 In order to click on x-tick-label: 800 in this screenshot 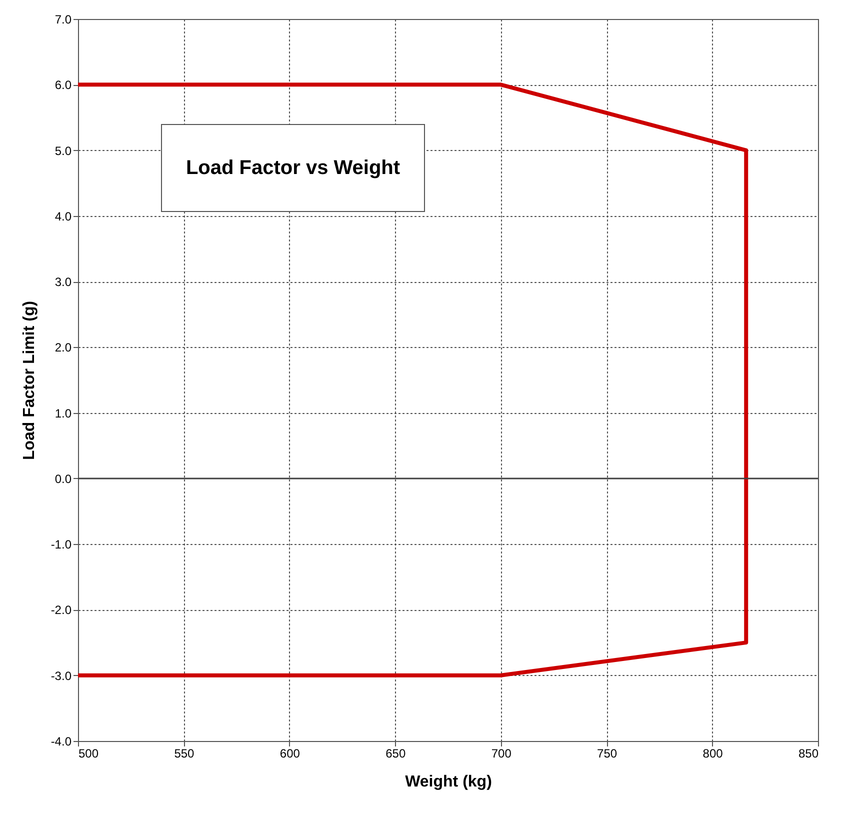, I will do `click(713, 753)`.